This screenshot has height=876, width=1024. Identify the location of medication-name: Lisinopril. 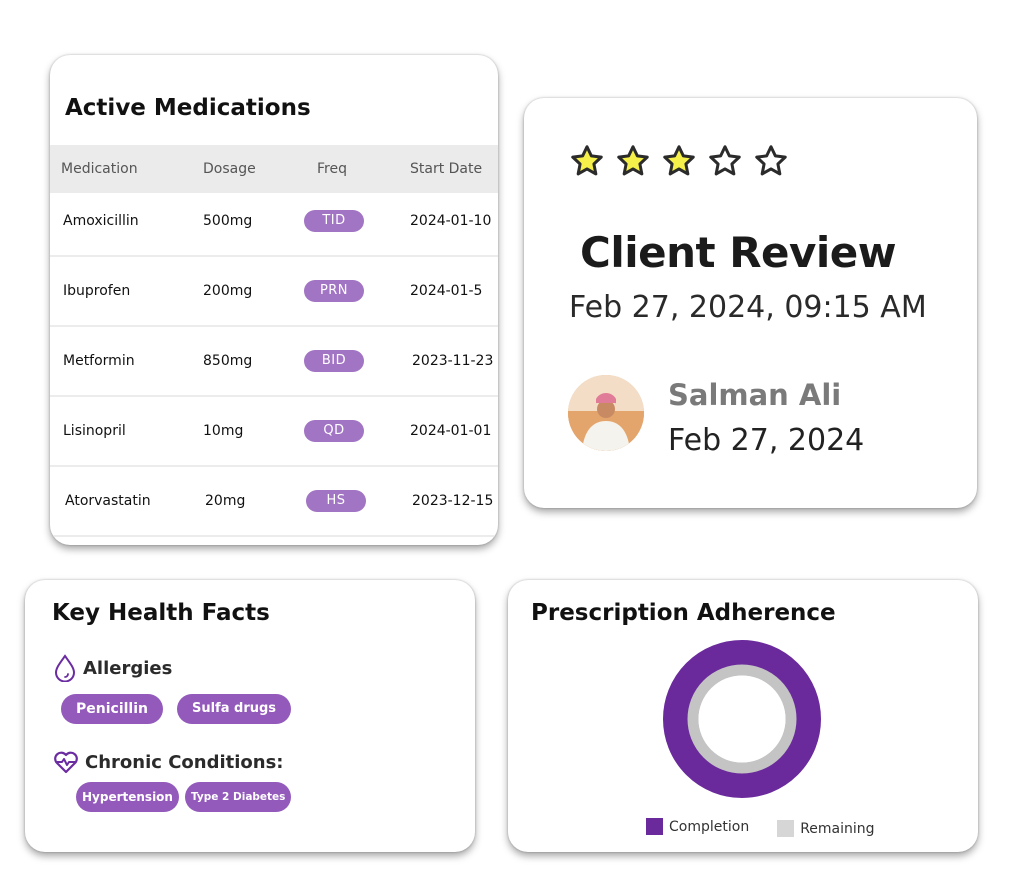
(94, 431).